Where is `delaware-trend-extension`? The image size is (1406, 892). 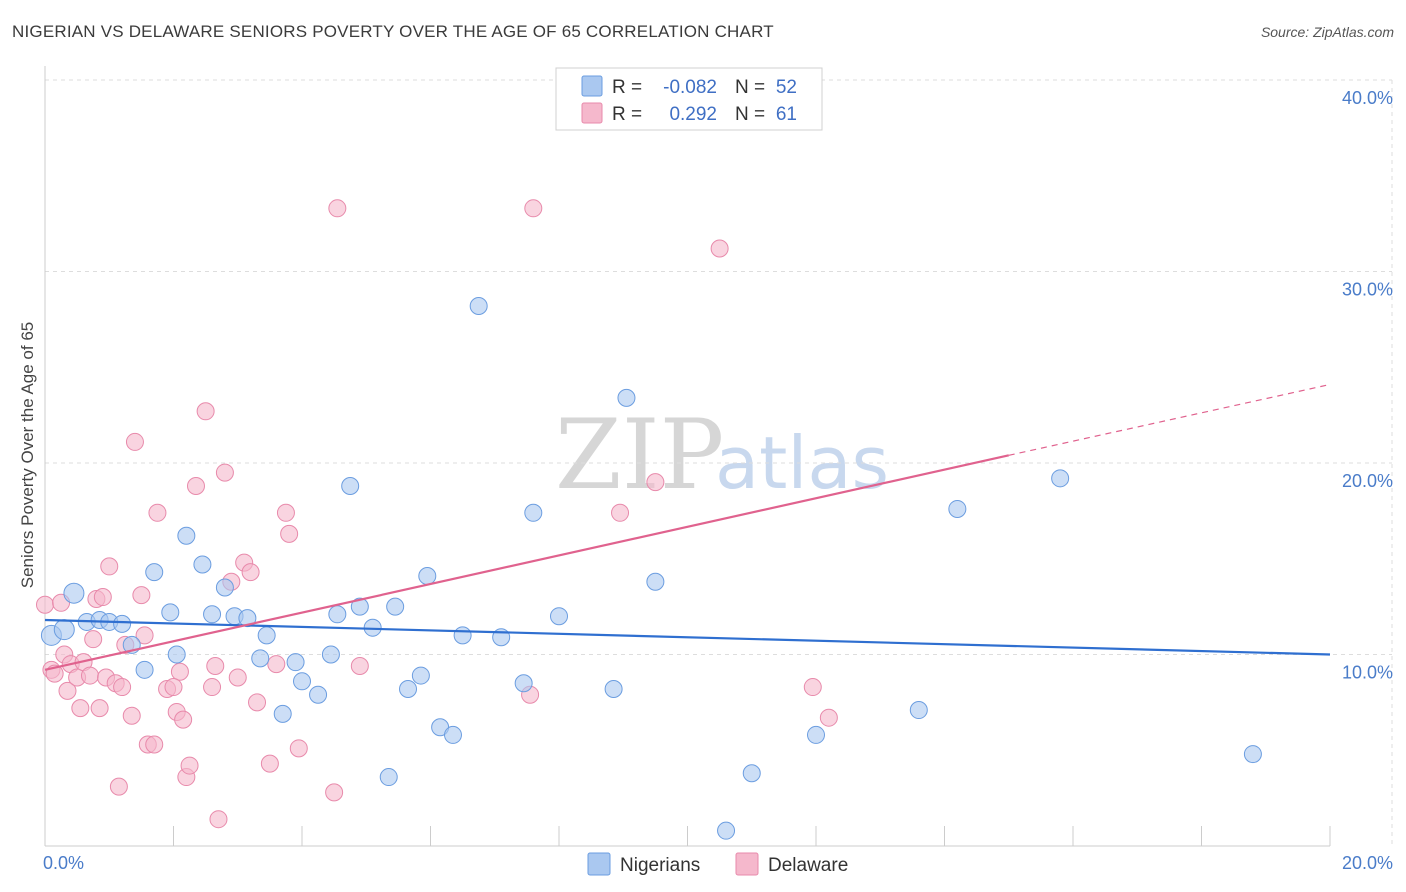 delaware-trend-extension is located at coordinates (1169, 419).